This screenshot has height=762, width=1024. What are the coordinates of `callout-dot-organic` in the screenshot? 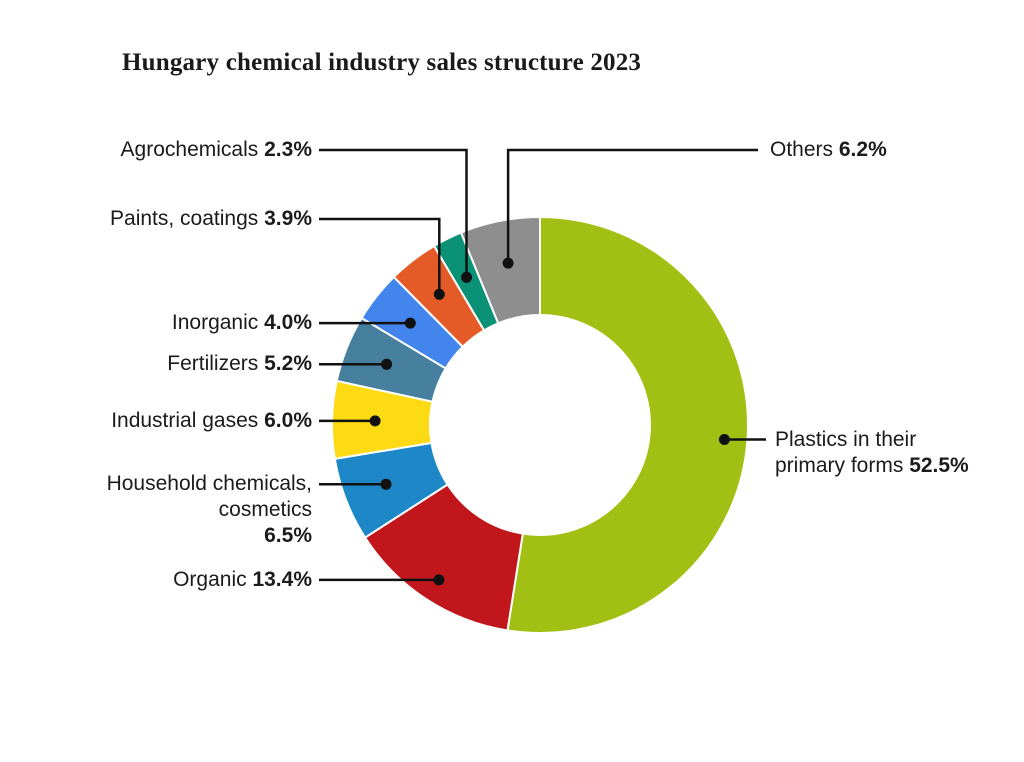 It's located at (439, 580).